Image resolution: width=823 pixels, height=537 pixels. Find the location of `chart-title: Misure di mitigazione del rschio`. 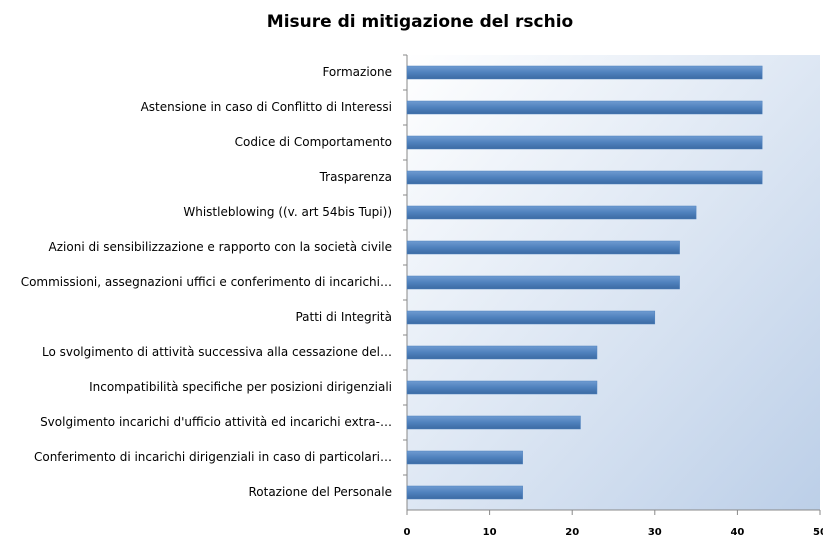

chart-title: Misure di mitigazione del rschio is located at coordinates (420, 22).